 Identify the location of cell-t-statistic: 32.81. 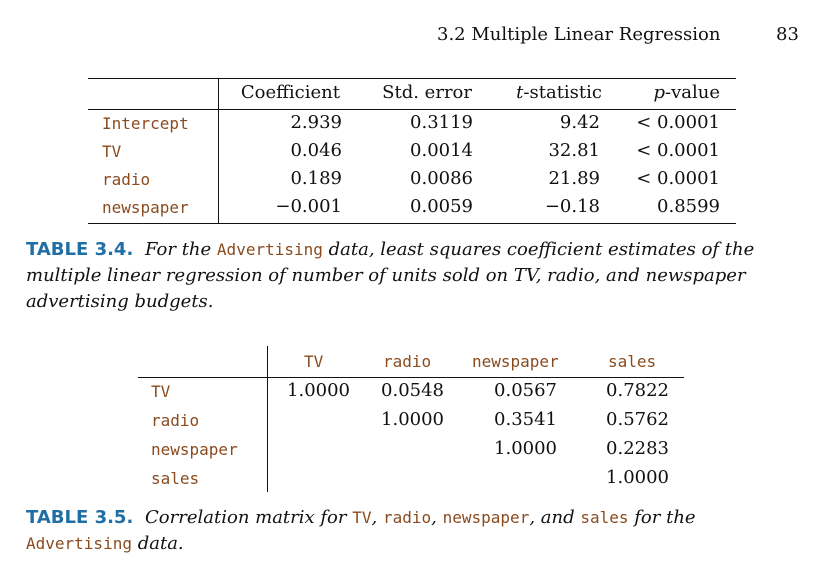
(574, 150).